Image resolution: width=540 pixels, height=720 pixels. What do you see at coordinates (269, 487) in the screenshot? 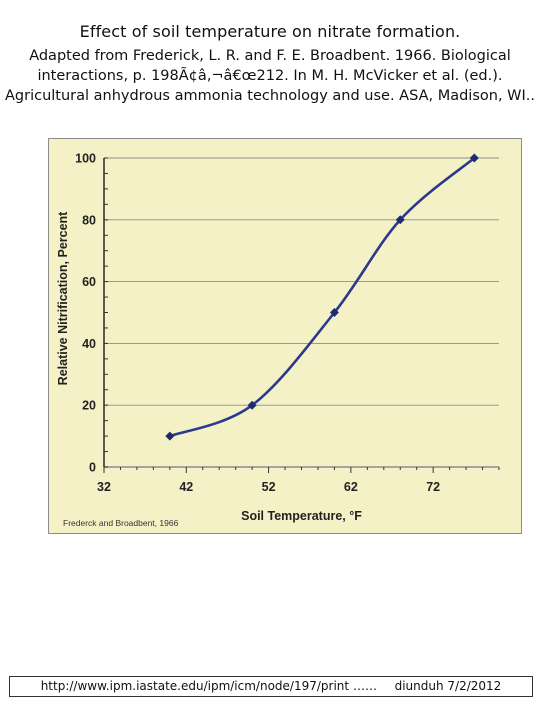
I see `x-tick-label: 52` at bounding box center [269, 487].